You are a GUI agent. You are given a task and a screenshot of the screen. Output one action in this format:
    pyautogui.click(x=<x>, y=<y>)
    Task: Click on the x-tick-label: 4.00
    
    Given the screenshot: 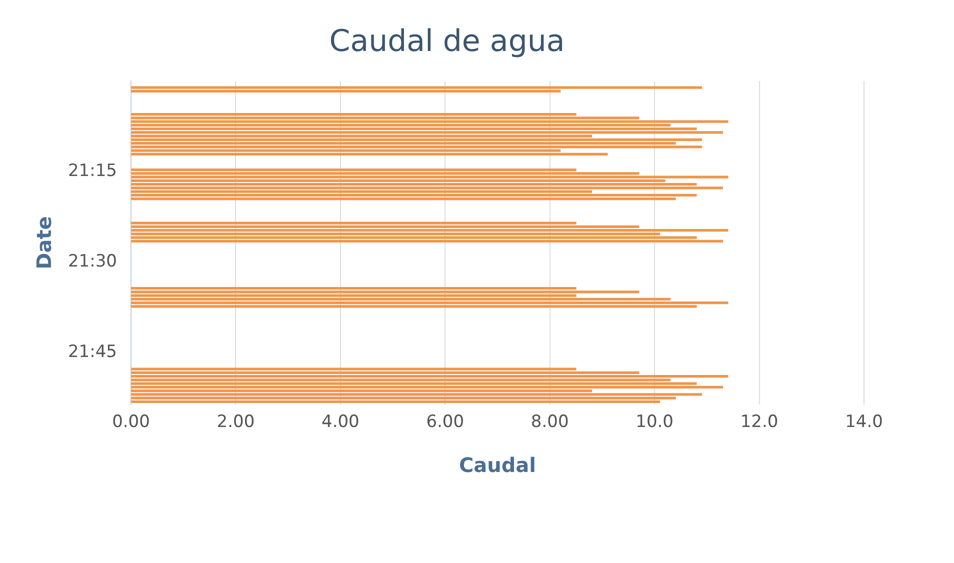 What is the action you would take?
    pyautogui.click(x=340, y=422)
    